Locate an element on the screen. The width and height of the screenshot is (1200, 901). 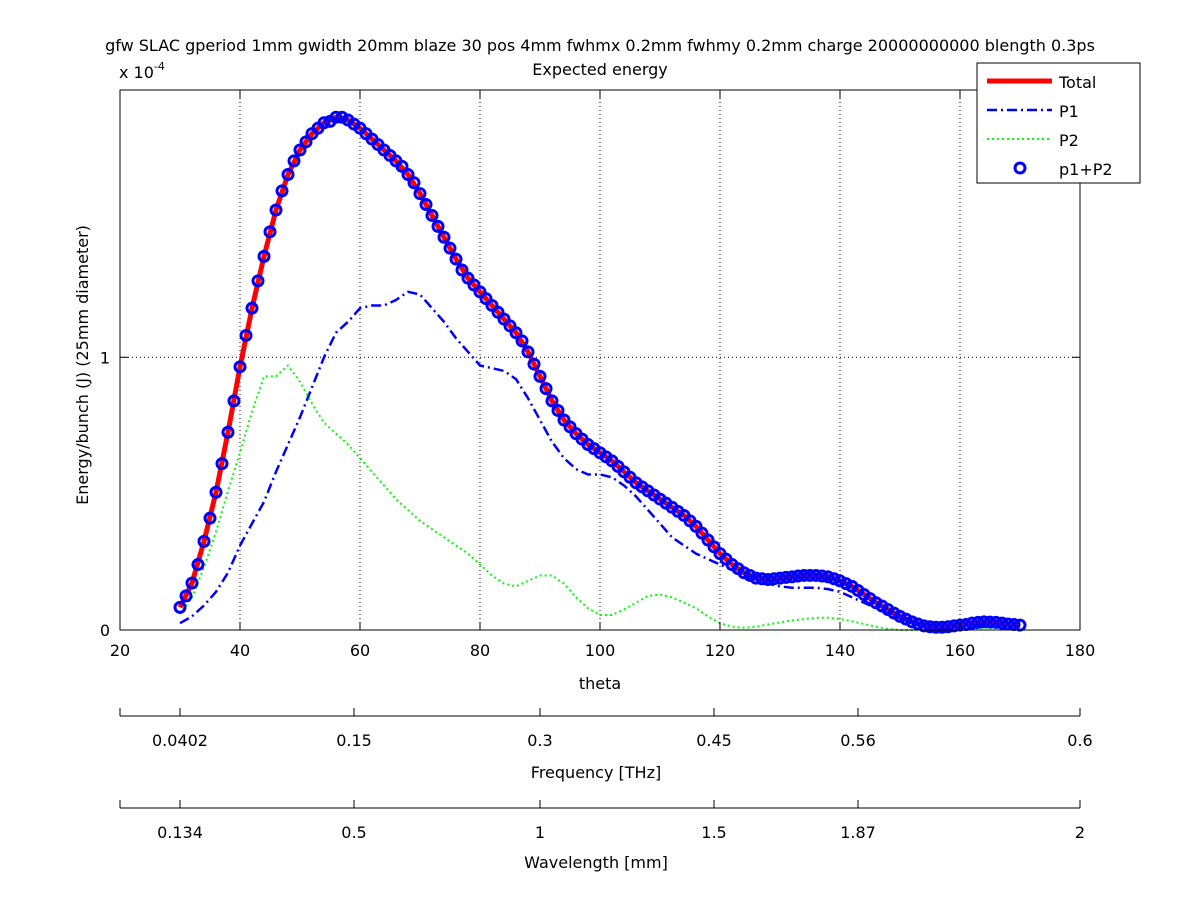
secondary-tick-label: 0.3 is located at coordinates (539, 740).